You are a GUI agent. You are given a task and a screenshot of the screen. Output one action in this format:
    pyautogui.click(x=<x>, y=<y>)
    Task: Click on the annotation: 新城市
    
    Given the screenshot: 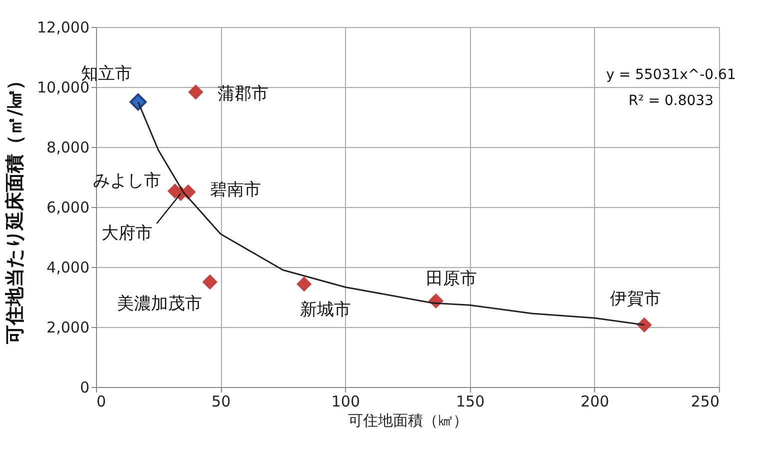 What is the action you would take?
    pyautogui.click(x=326, y=310)
    